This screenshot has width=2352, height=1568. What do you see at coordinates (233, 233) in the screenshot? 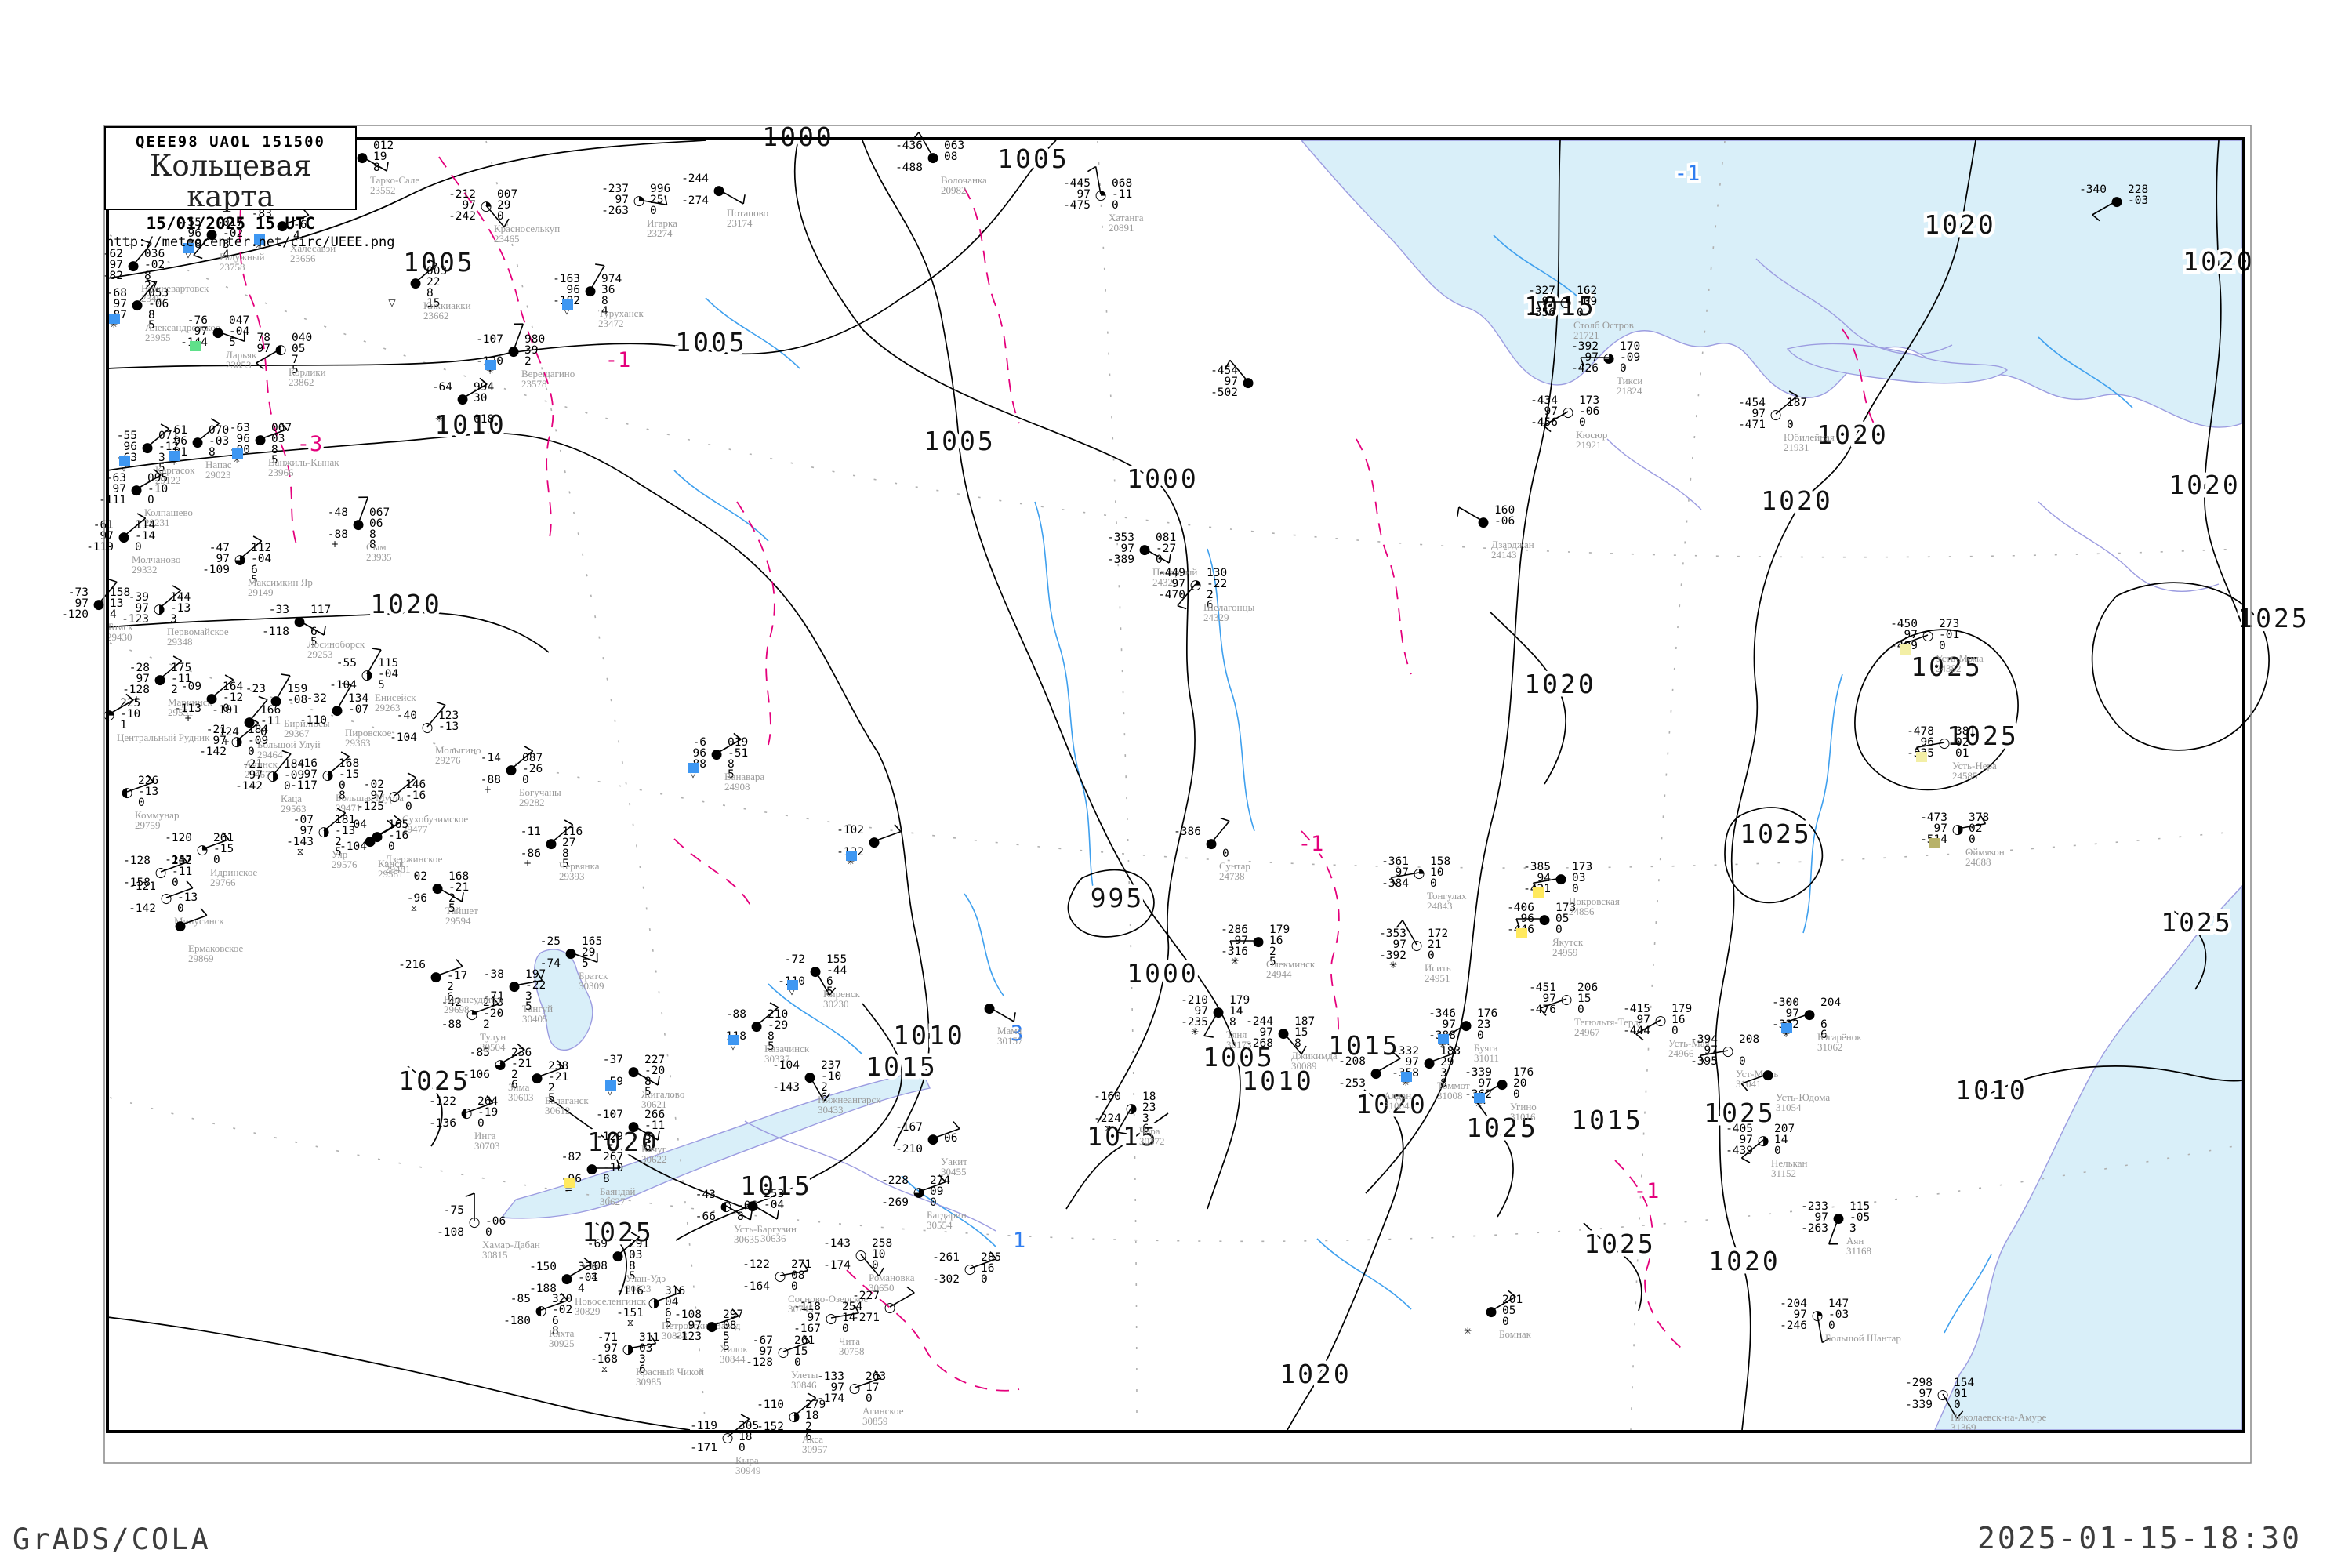
I see `pressure-tendency: -02` at bounding box center [233, 233].